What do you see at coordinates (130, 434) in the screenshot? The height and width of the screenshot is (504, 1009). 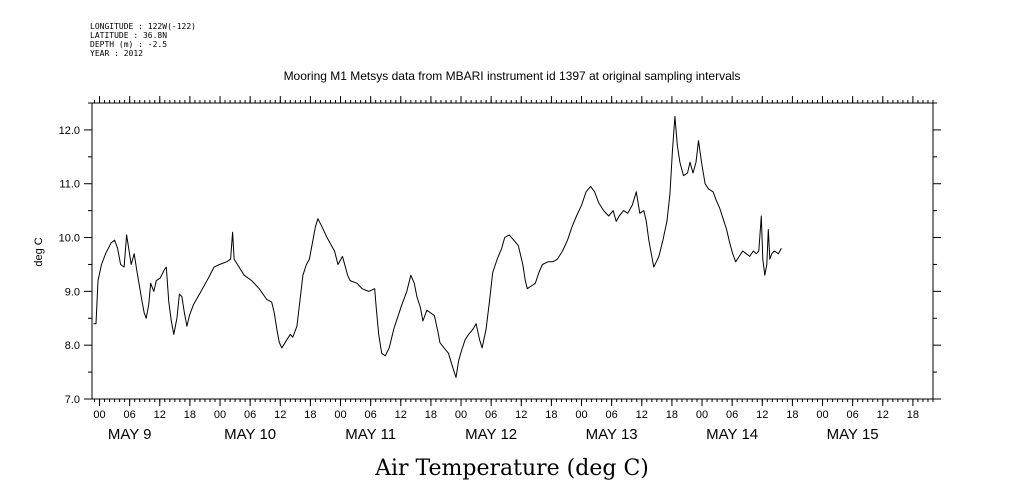 I see `x-day-label: MAY 9` at bounding box center [130, 434].